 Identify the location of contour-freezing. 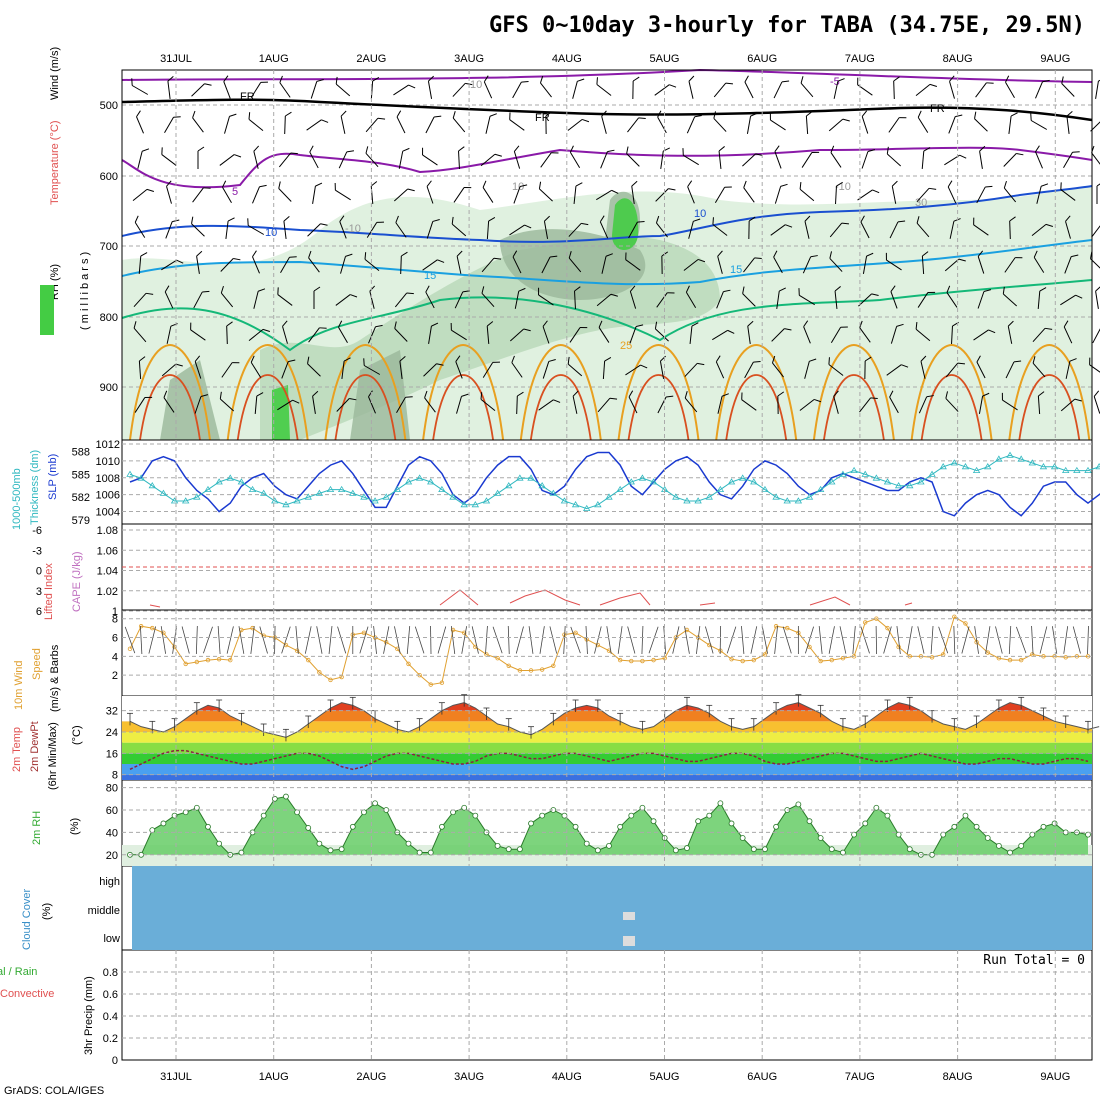
(607, 110).